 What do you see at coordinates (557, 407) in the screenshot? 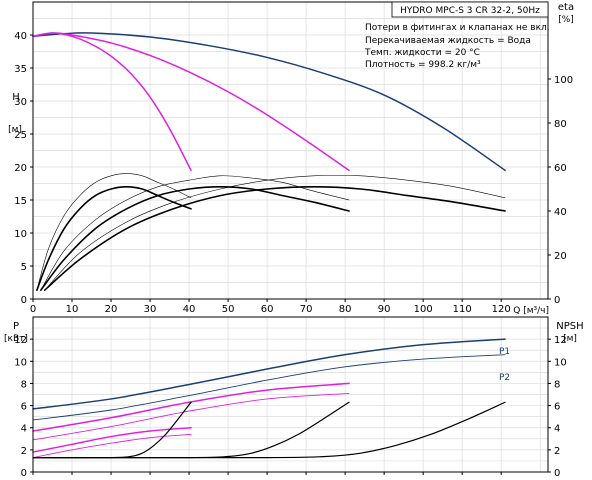
I see `npsh-tick-label: 6` at bounding box center [557, 407].